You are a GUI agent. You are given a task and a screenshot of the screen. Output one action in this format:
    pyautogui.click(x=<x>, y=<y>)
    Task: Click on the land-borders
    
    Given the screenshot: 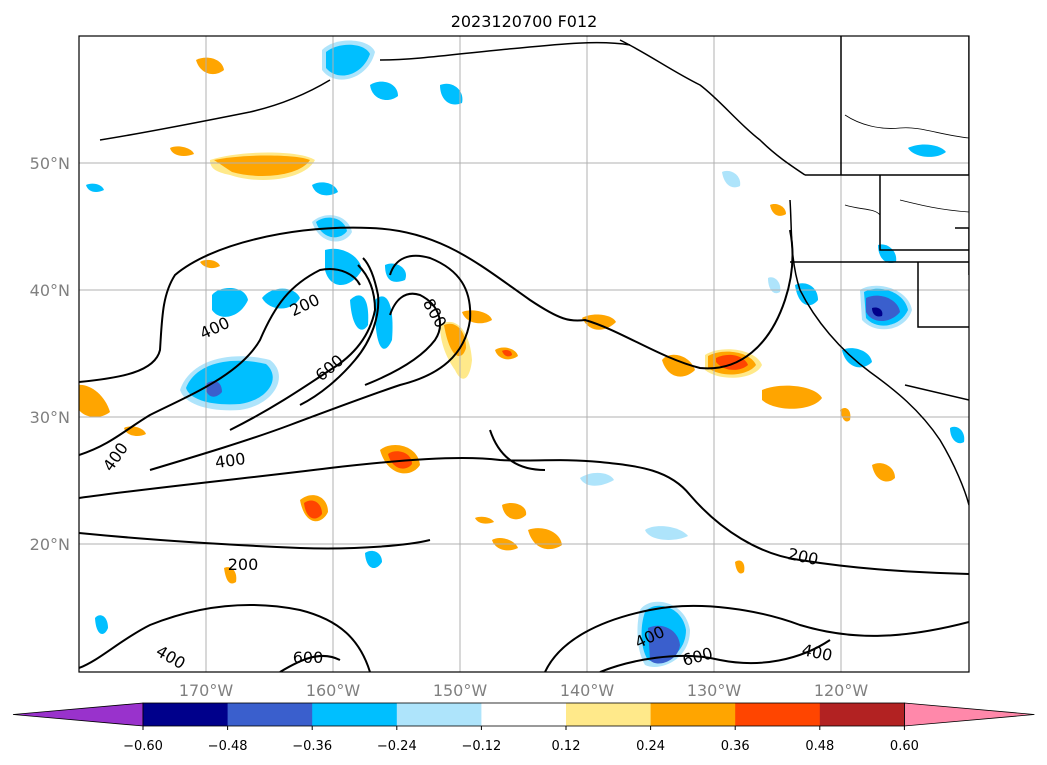 What is the action you would take?
    pyautogui.click(x=906, y=165)
    